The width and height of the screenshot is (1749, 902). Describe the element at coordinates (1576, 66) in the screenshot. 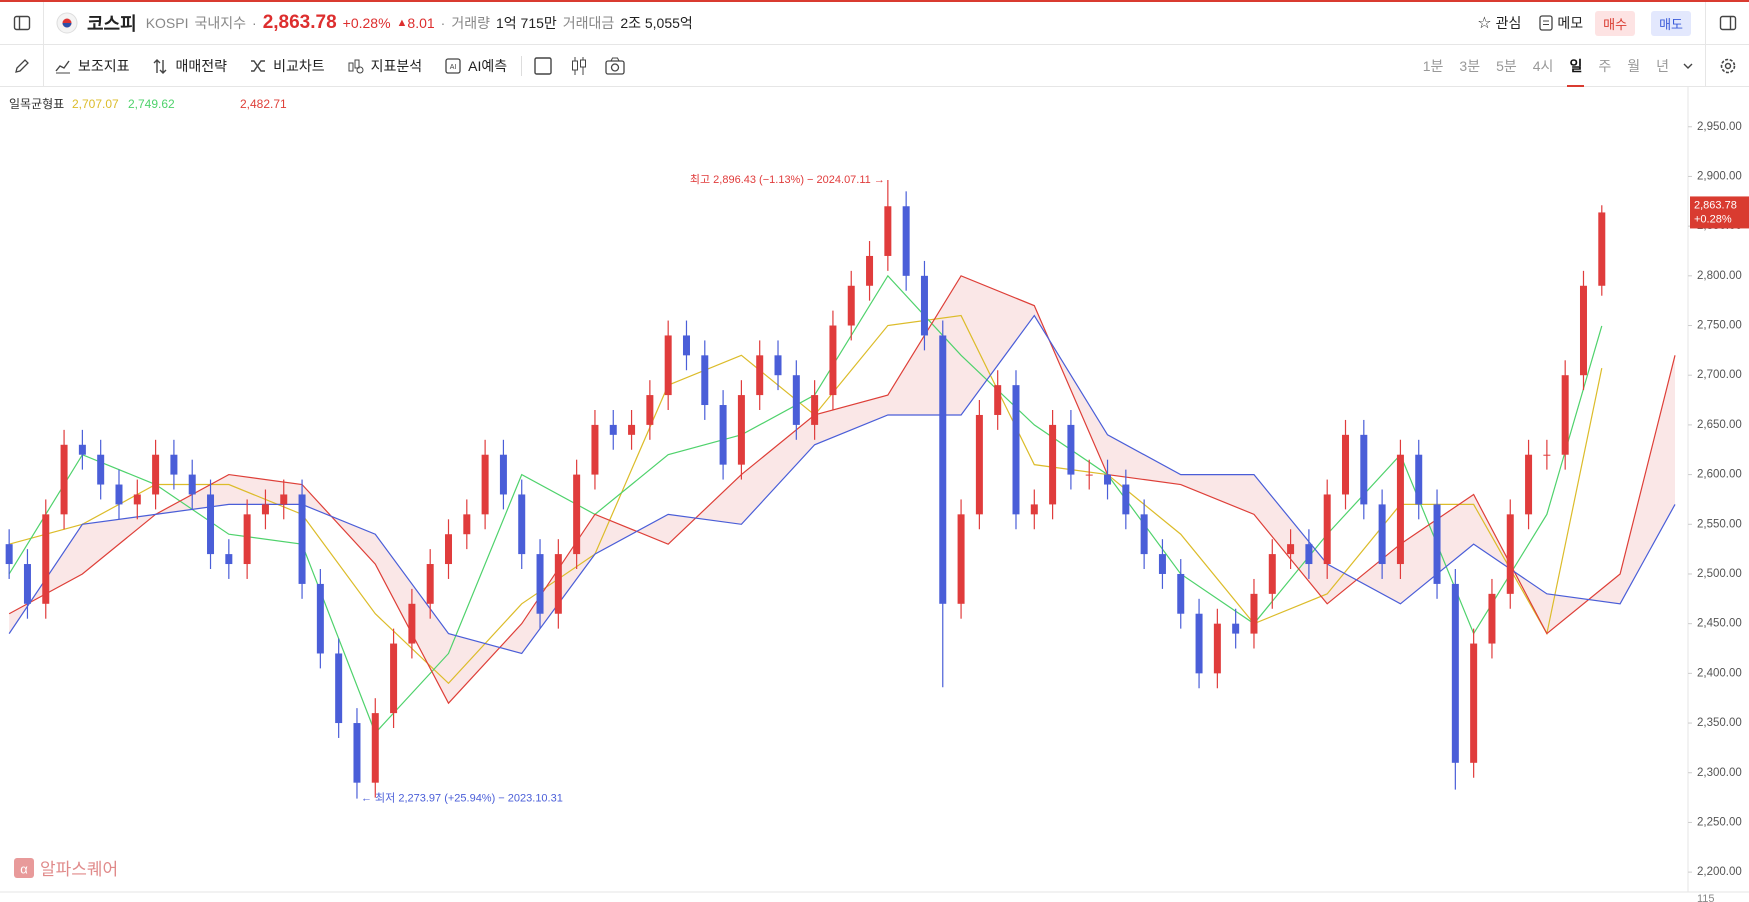

I see `period-button: 일` at that location.